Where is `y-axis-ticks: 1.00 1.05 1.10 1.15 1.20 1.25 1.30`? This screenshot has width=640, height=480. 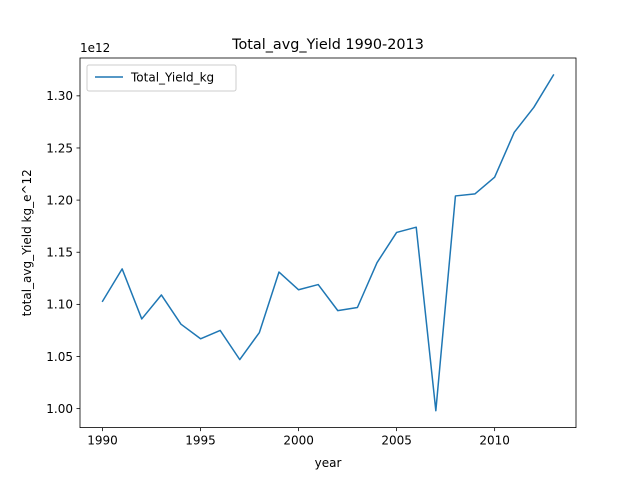 y-axis-ticks: 1.00 1.05 1.10 1.15 1.20 1.25 1.30 is located at coordinates (63, 252).